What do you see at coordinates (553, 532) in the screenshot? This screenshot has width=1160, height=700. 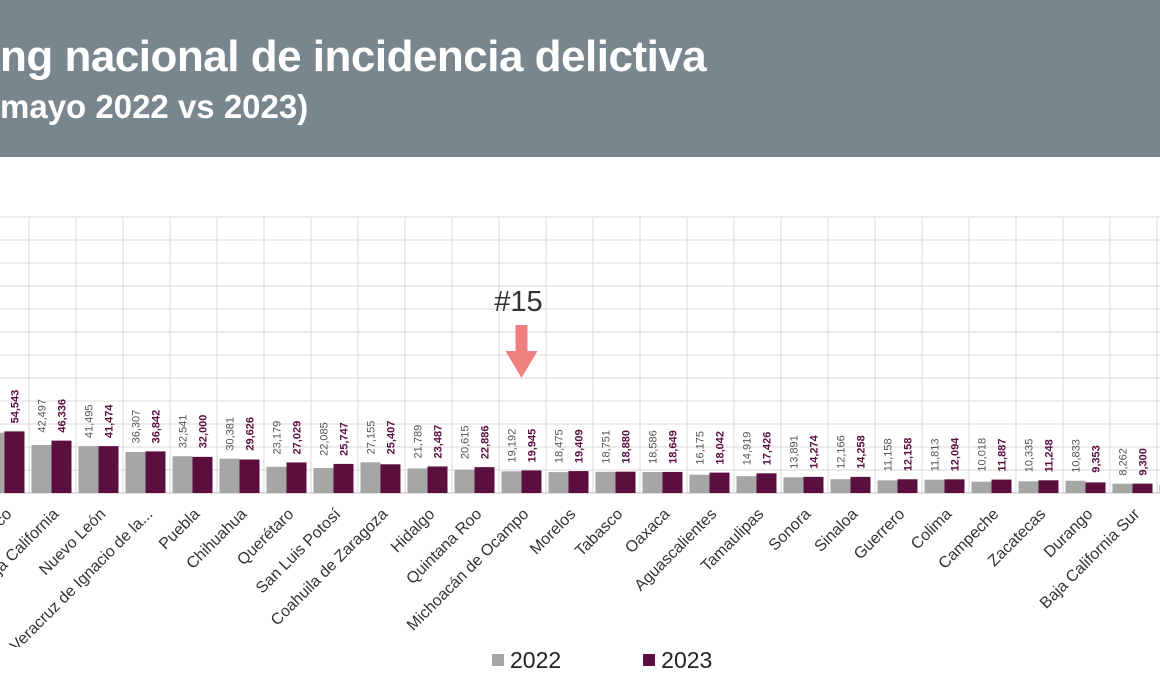 I see `category-tick-label: Morelos` at bounding box center [553, 532].